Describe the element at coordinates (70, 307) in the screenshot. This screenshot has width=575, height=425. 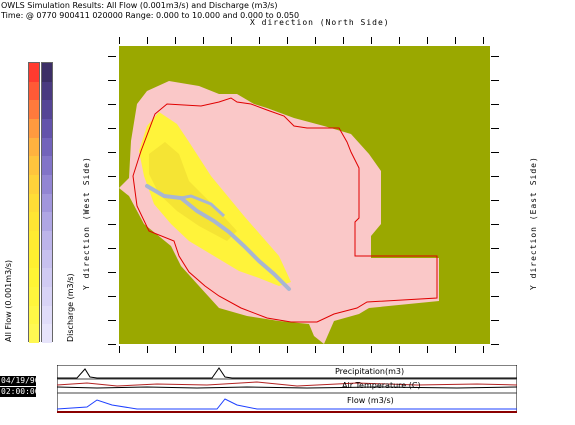
I see `discharge-legend-label: Discharge (m3/s)` at that location.